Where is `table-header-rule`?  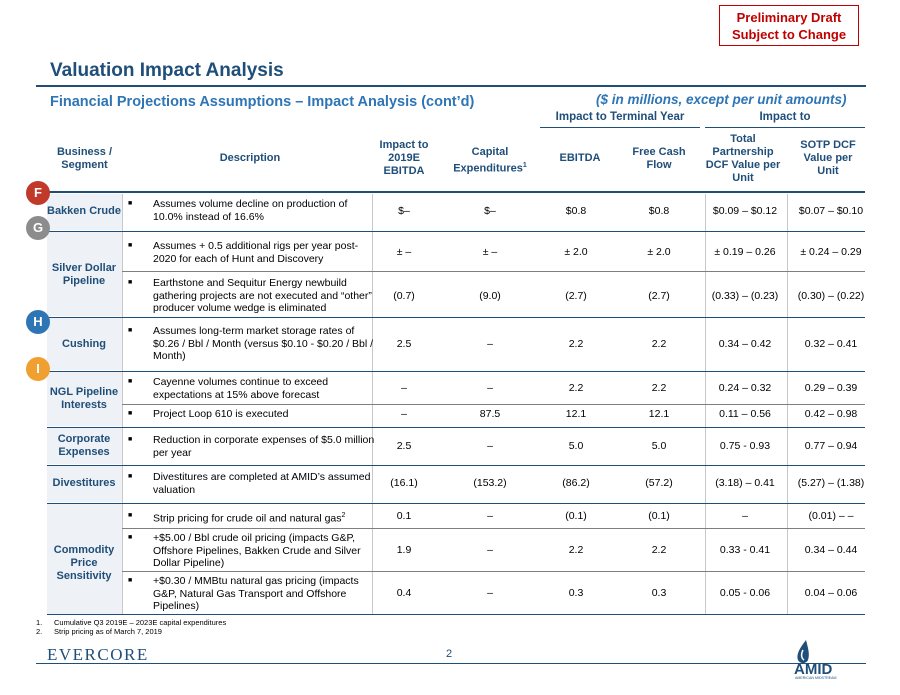
table-header-rule is located at coordinates (456, 192).